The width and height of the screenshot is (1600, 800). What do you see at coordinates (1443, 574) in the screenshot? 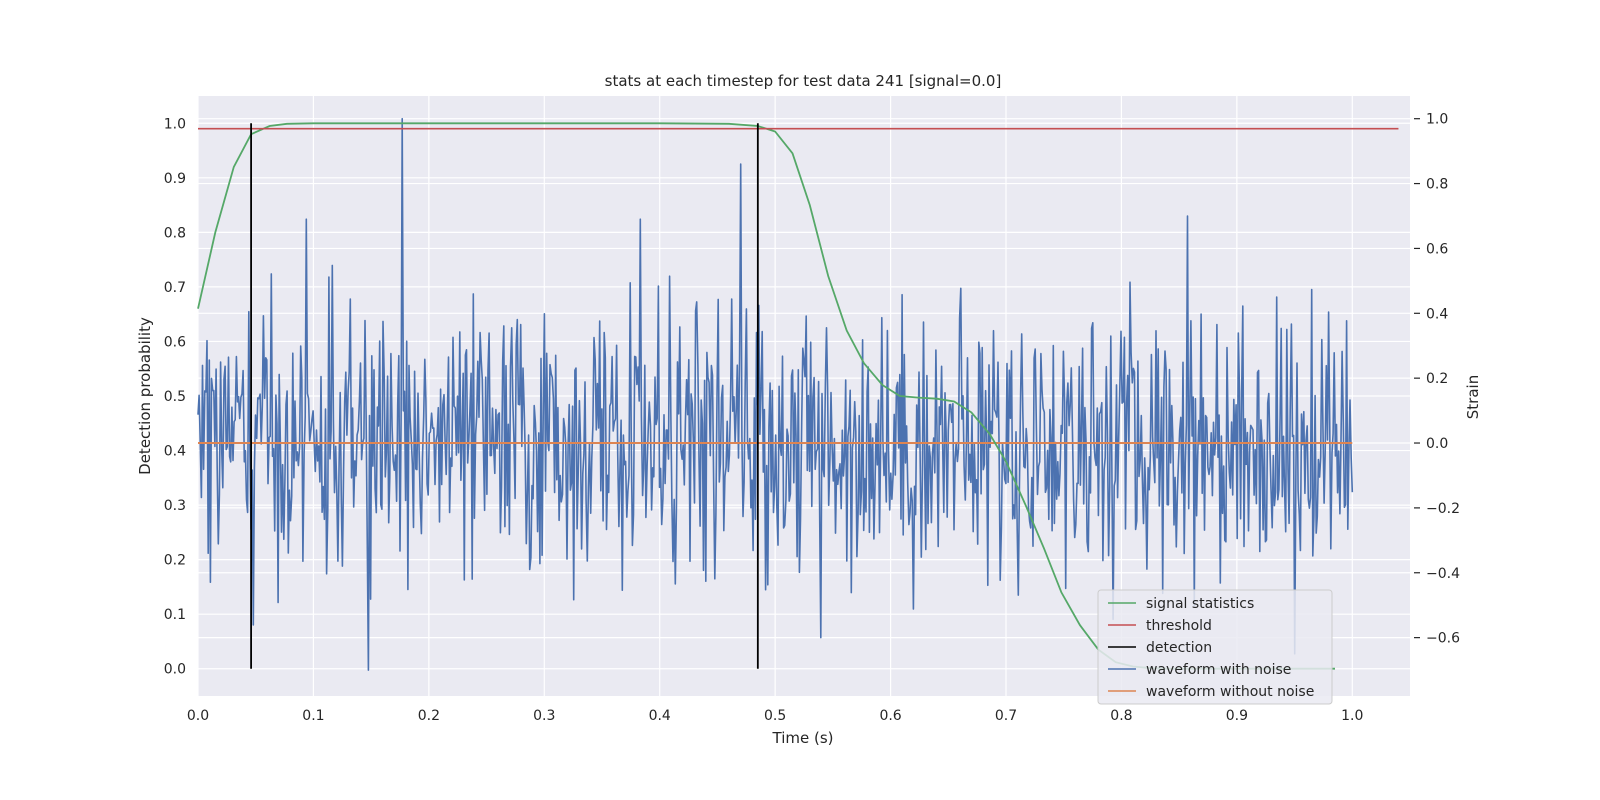
I see `y-right-tick-label: −0.4` at bounding box center [1443, 574].